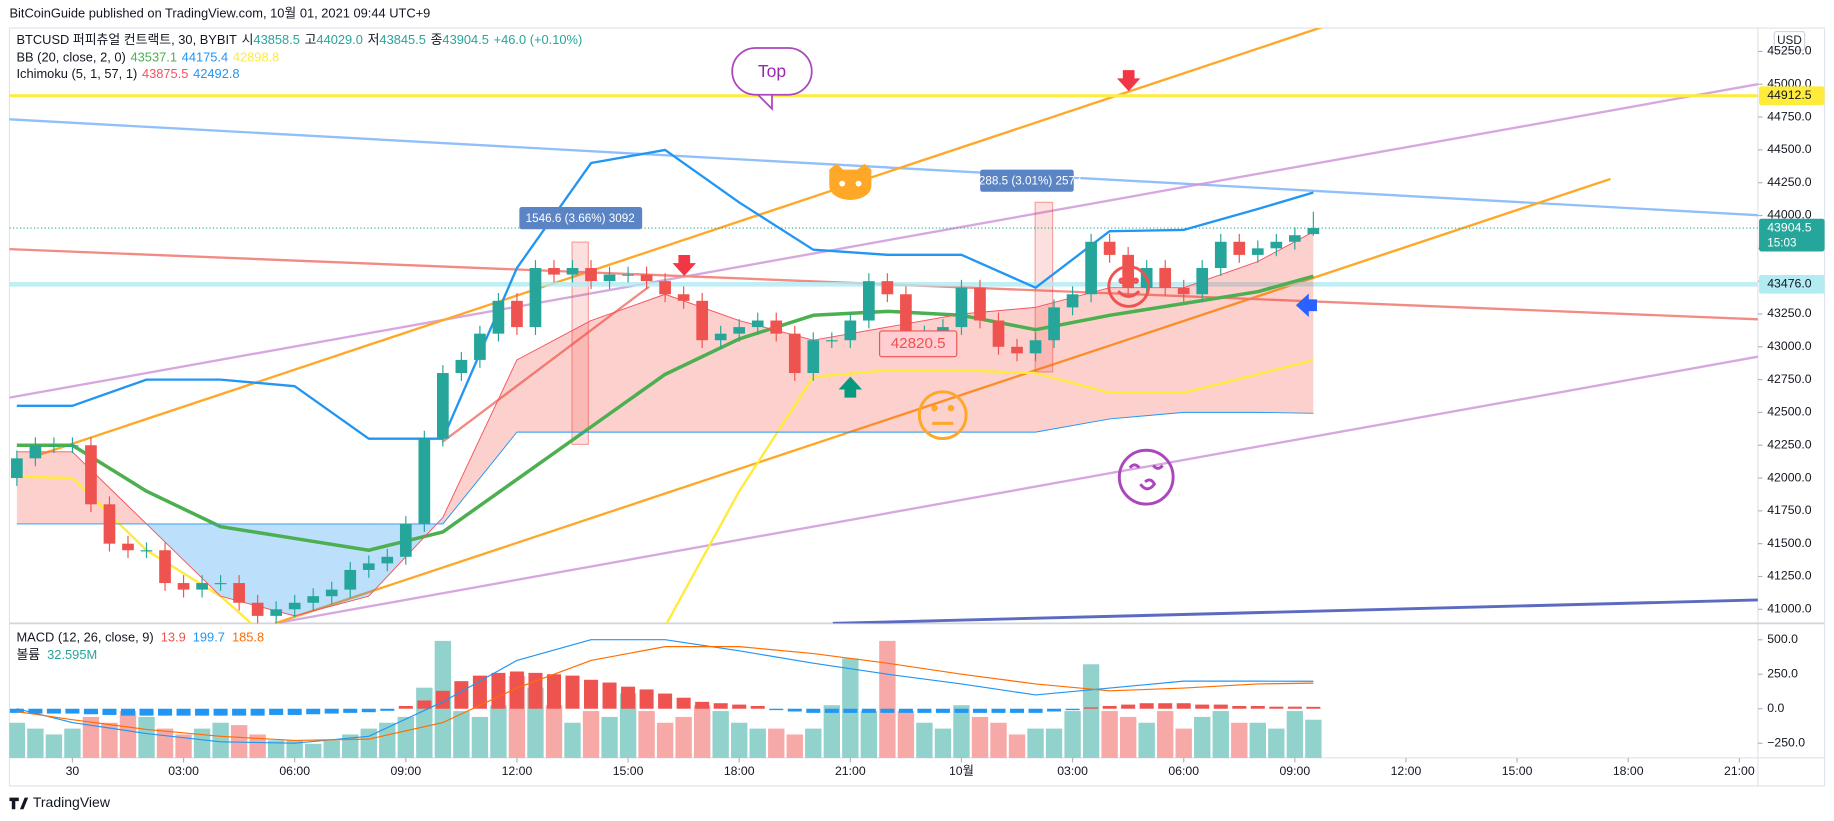  What do you see at coordinates (72, 654) in the screenshot?
I see `volume-value: 32.595M` at bounding box center [72, 654].